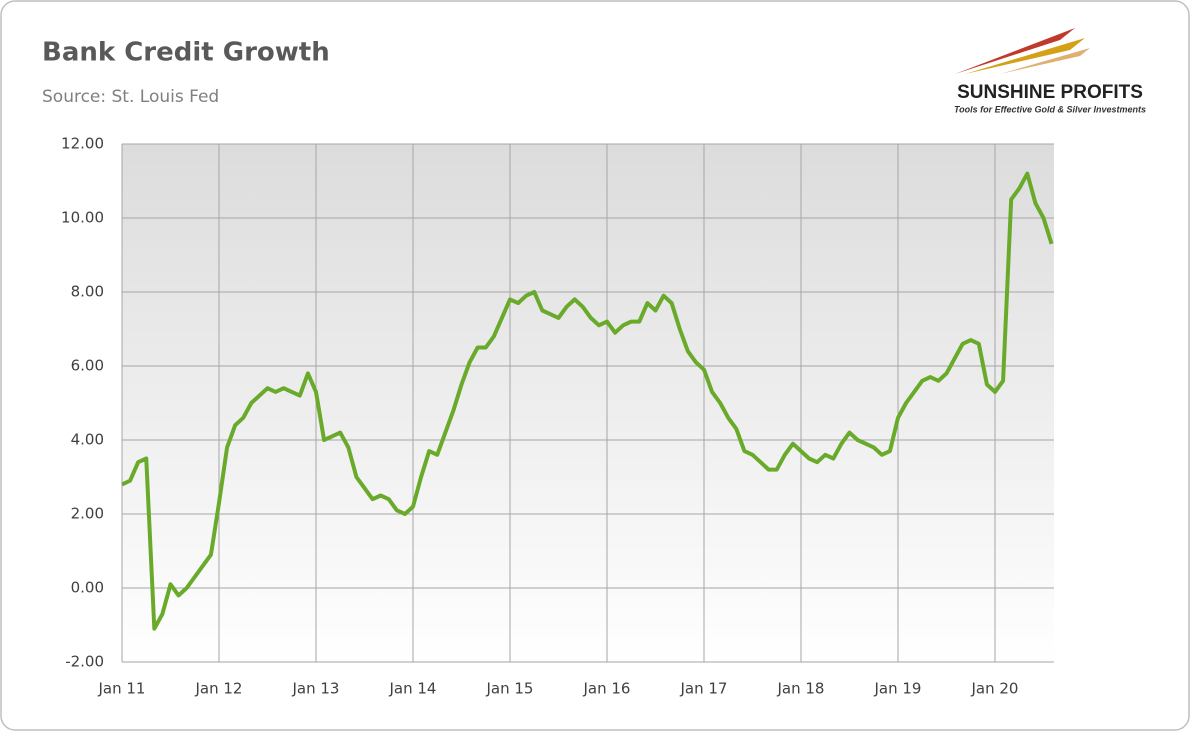  I want to click on y-tick-label: 0.00, so click(87, 588).